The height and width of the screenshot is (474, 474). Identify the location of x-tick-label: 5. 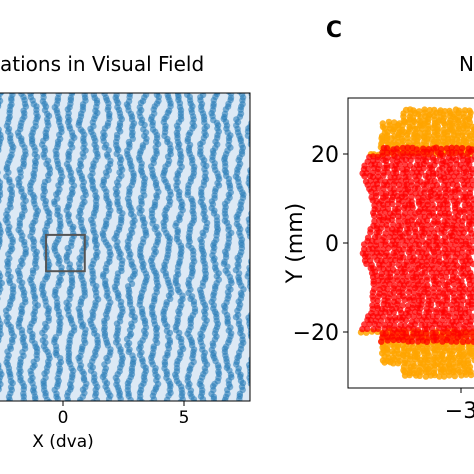
(184, 418).